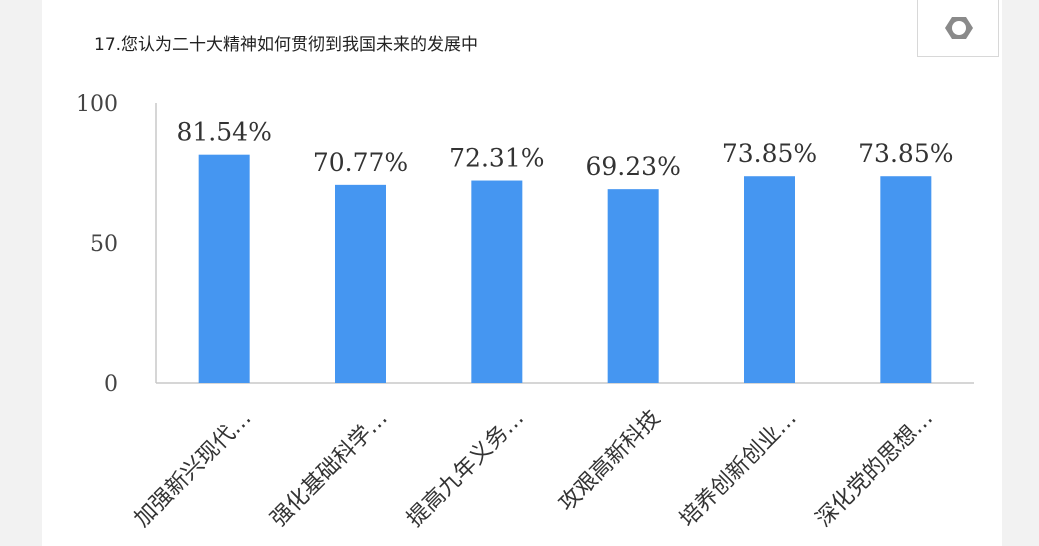  I want to click on gear-icon, so click(959, 28).